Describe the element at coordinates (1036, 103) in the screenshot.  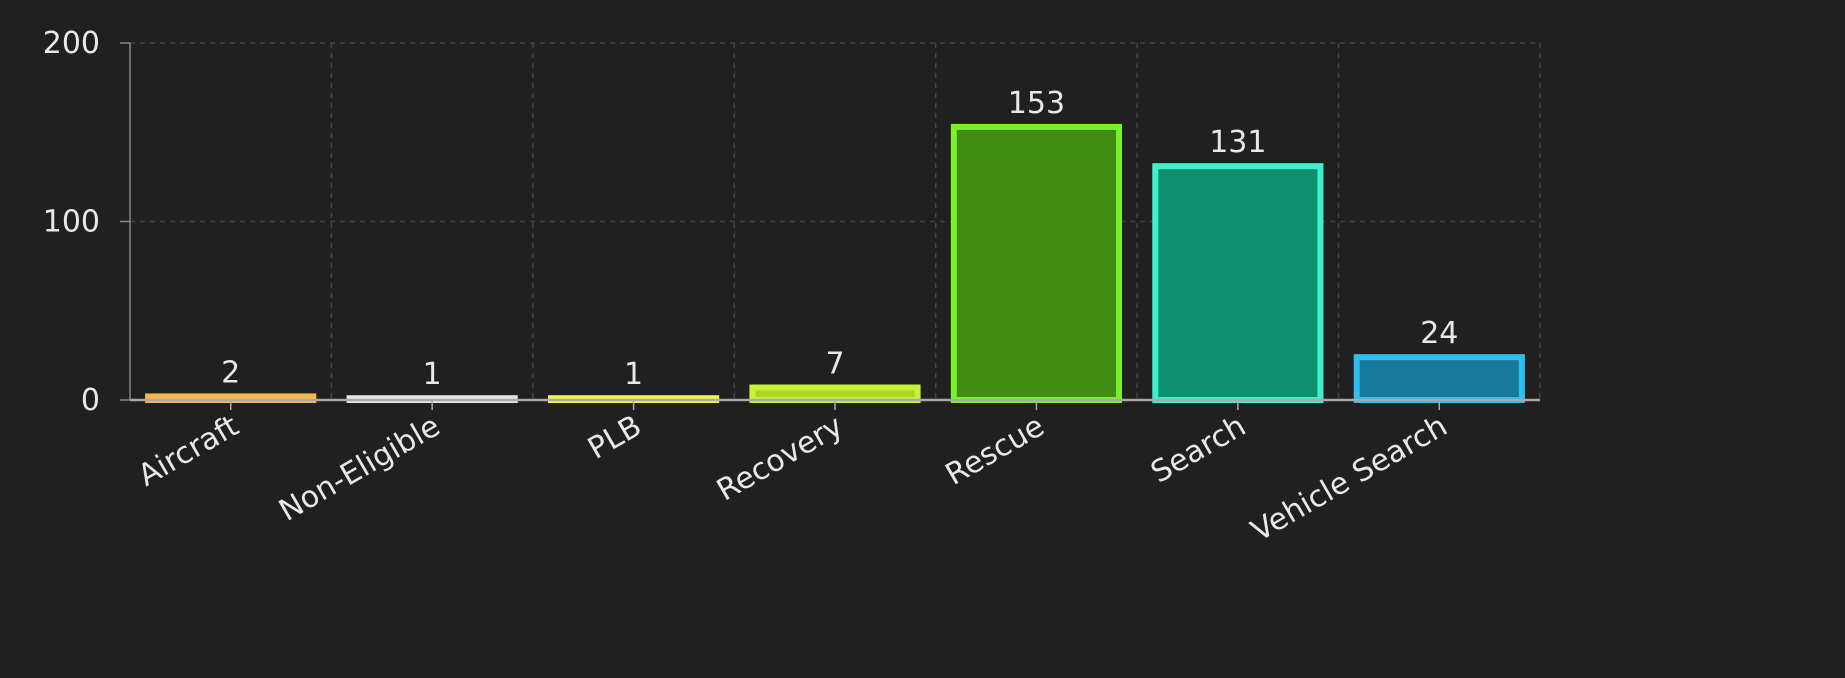
I see `data-label: 153` at that location.